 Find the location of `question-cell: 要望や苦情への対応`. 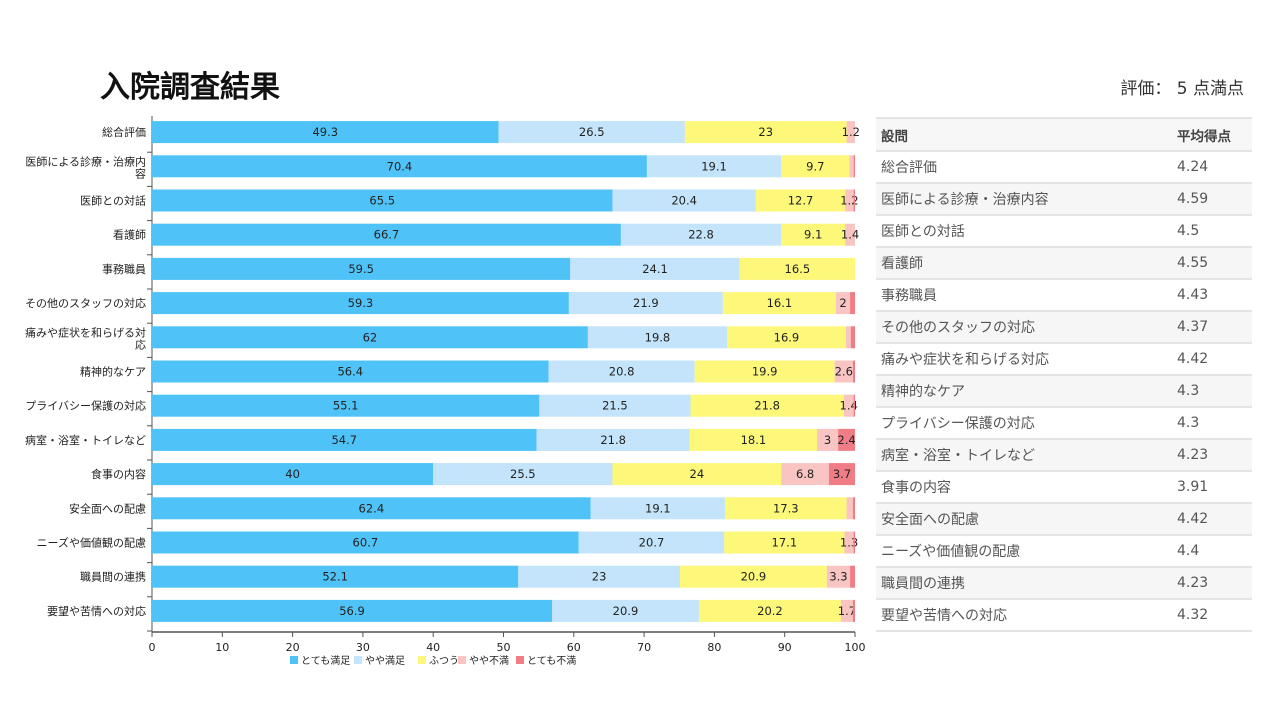

question-cell: 要望や苦情への対応 is located at coordinates (1024, 615).